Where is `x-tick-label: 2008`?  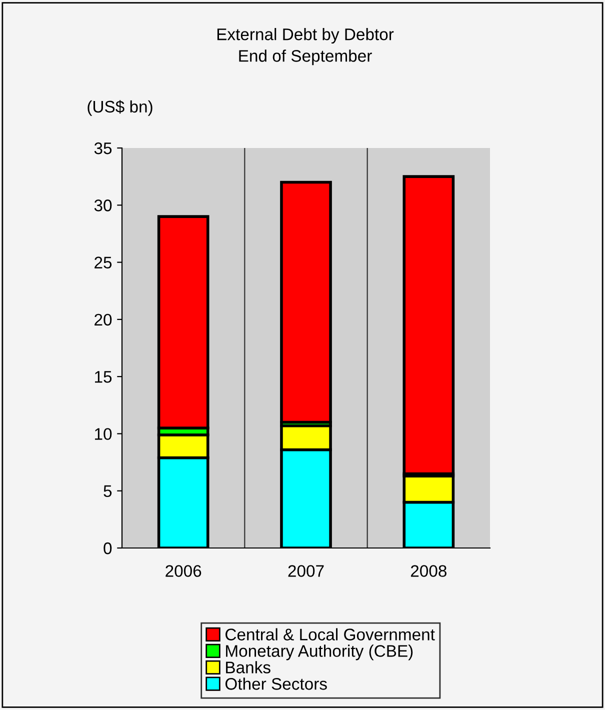
x-tick-label: 2008 is located at coordinates (428, 571).